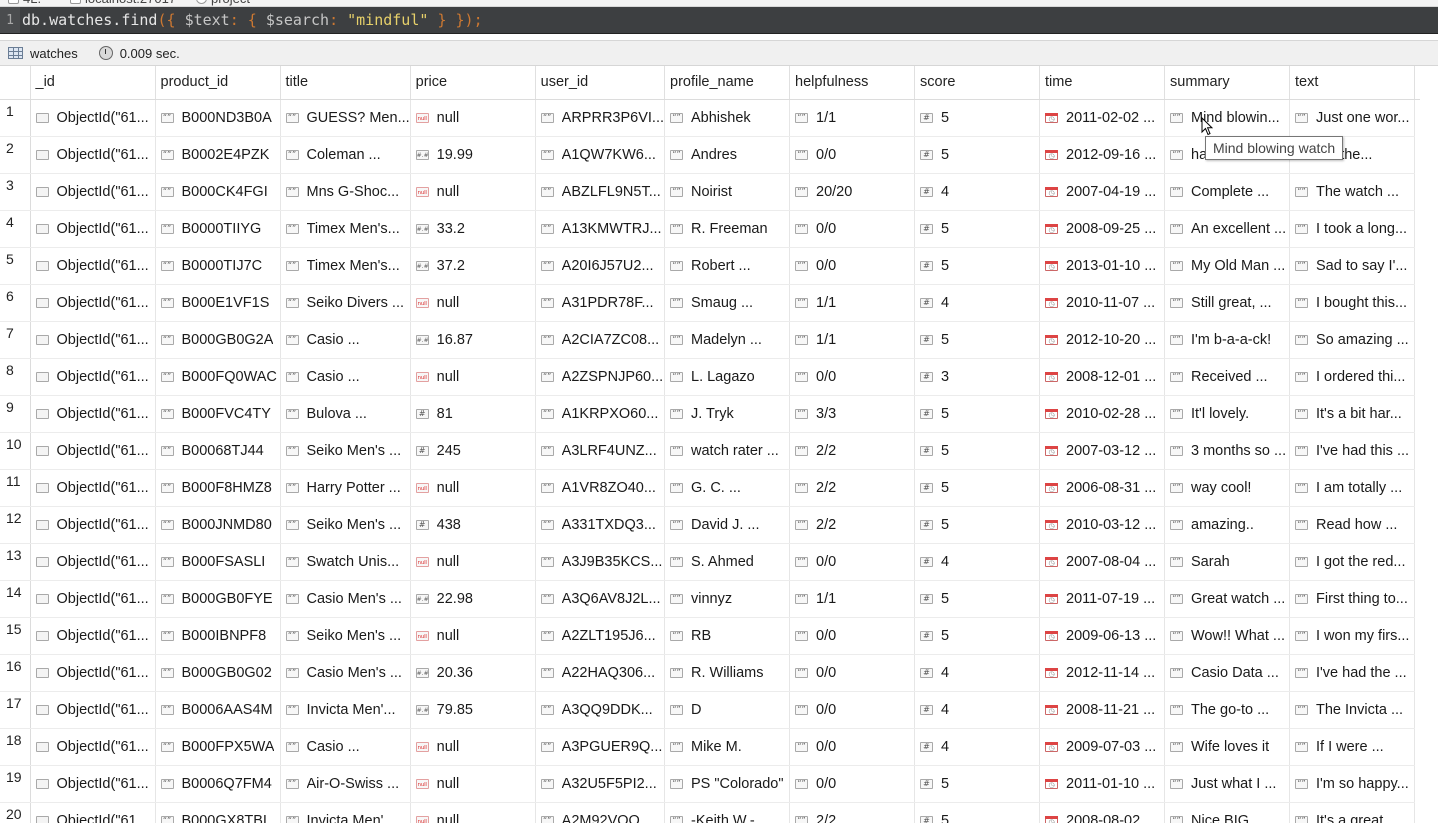  What do you see at coordinates (218, 525) in the screenshot?
I see `cell-product-id: B000JNMD80` at bounding box center [218, 525].